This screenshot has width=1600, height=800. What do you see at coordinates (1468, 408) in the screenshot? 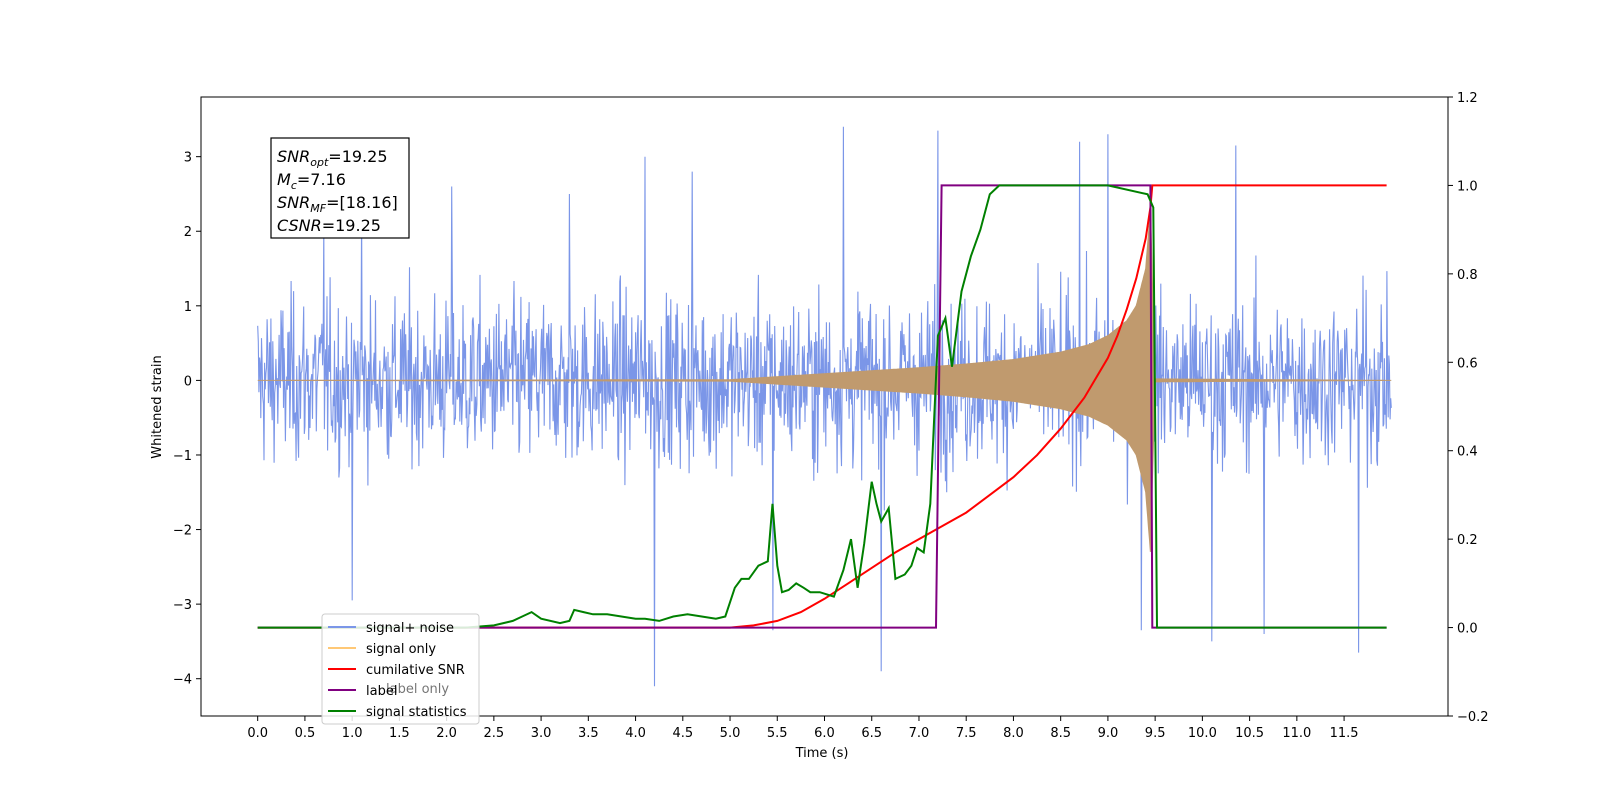
I see `y-axis-right: −0.2 0.0 0.2 0.4 0.6 0.8 1.0 1.2` at bounding box center [1468, 408].